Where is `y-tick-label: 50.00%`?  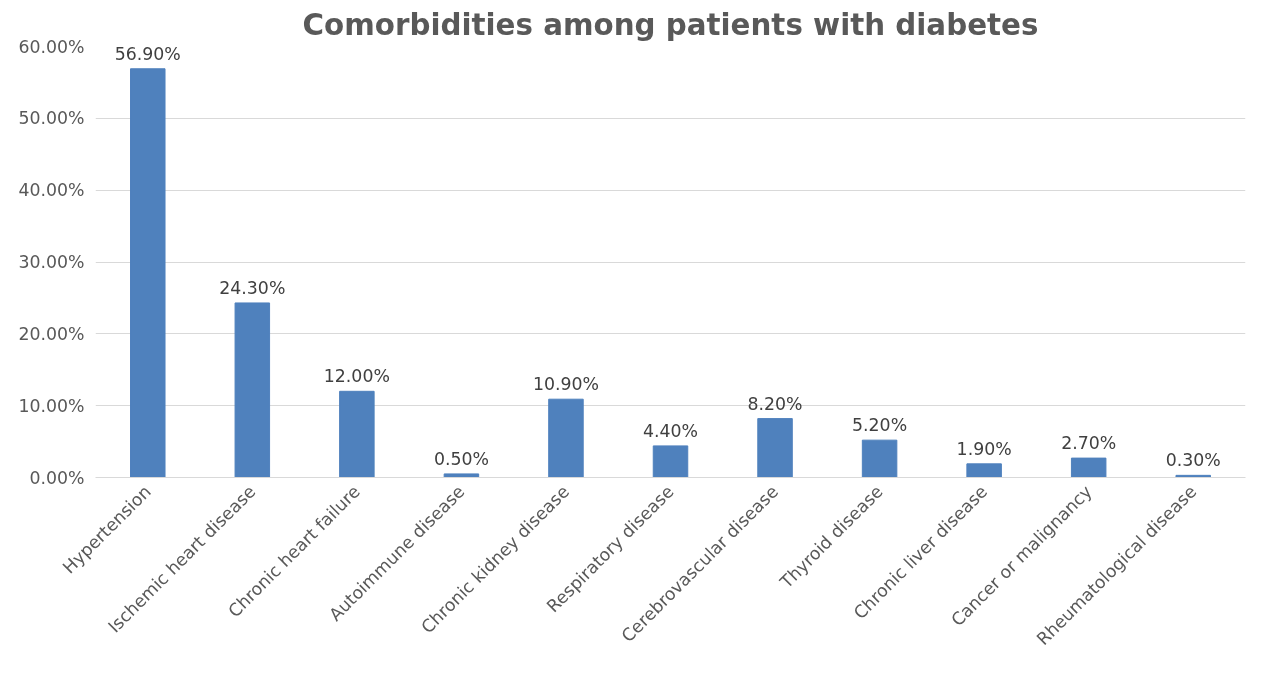 y-tick-label: 50.00% is located at coordinates (51, 118).